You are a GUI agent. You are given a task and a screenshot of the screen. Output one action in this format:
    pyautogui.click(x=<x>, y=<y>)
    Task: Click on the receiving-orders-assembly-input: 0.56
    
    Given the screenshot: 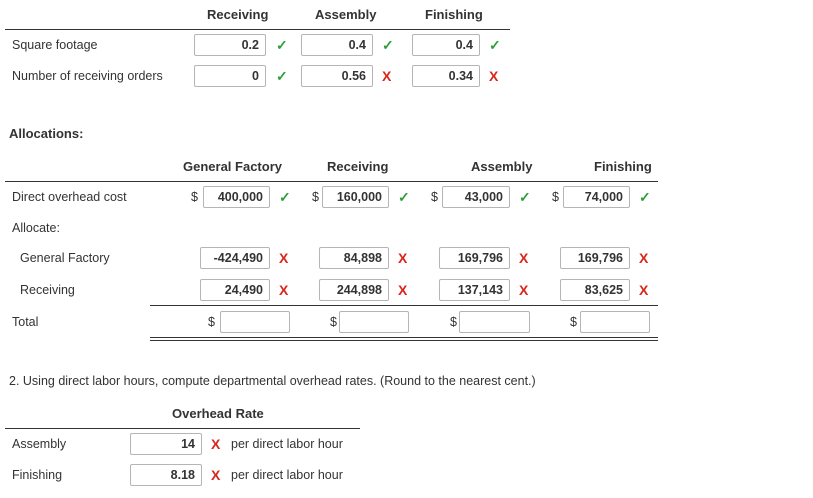 What is the action you would take?
    pyautogui.click(x=337, y=76)
    